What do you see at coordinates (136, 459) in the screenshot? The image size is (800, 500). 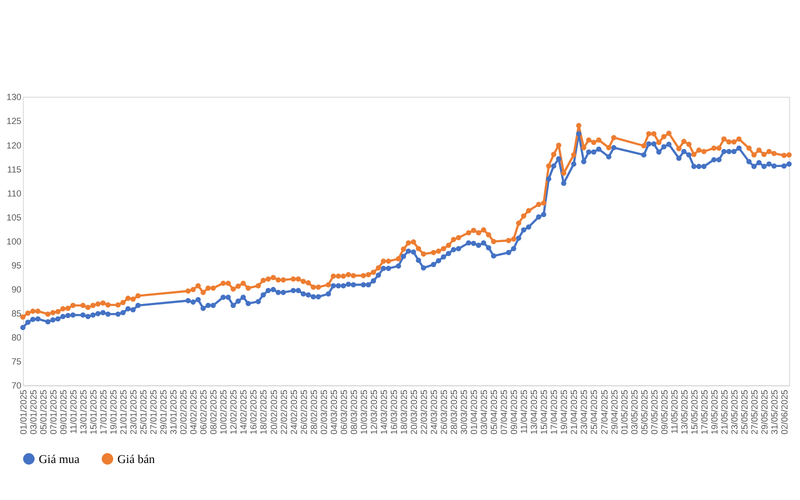 I see `legend-label: Giá bán` at bounding box center [136, 459].